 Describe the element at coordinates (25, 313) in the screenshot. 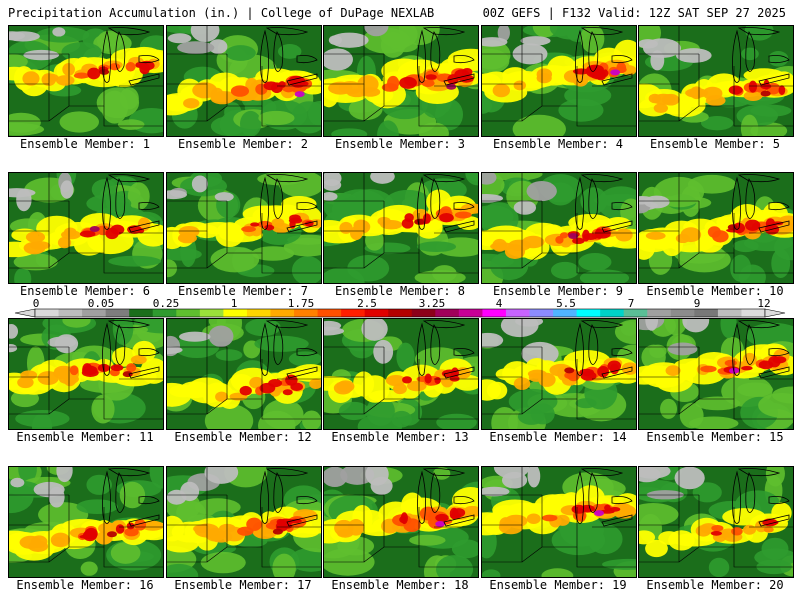

I see `colorbar-left-arrow` at that location.